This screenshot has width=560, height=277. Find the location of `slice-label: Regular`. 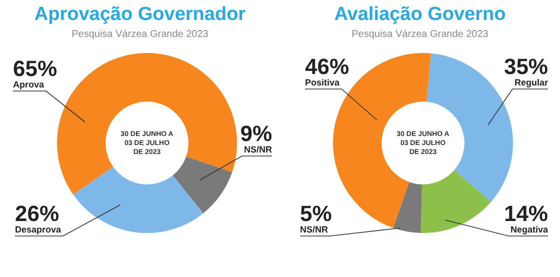

slice-label: Regular is located at coordinates (531, 82).